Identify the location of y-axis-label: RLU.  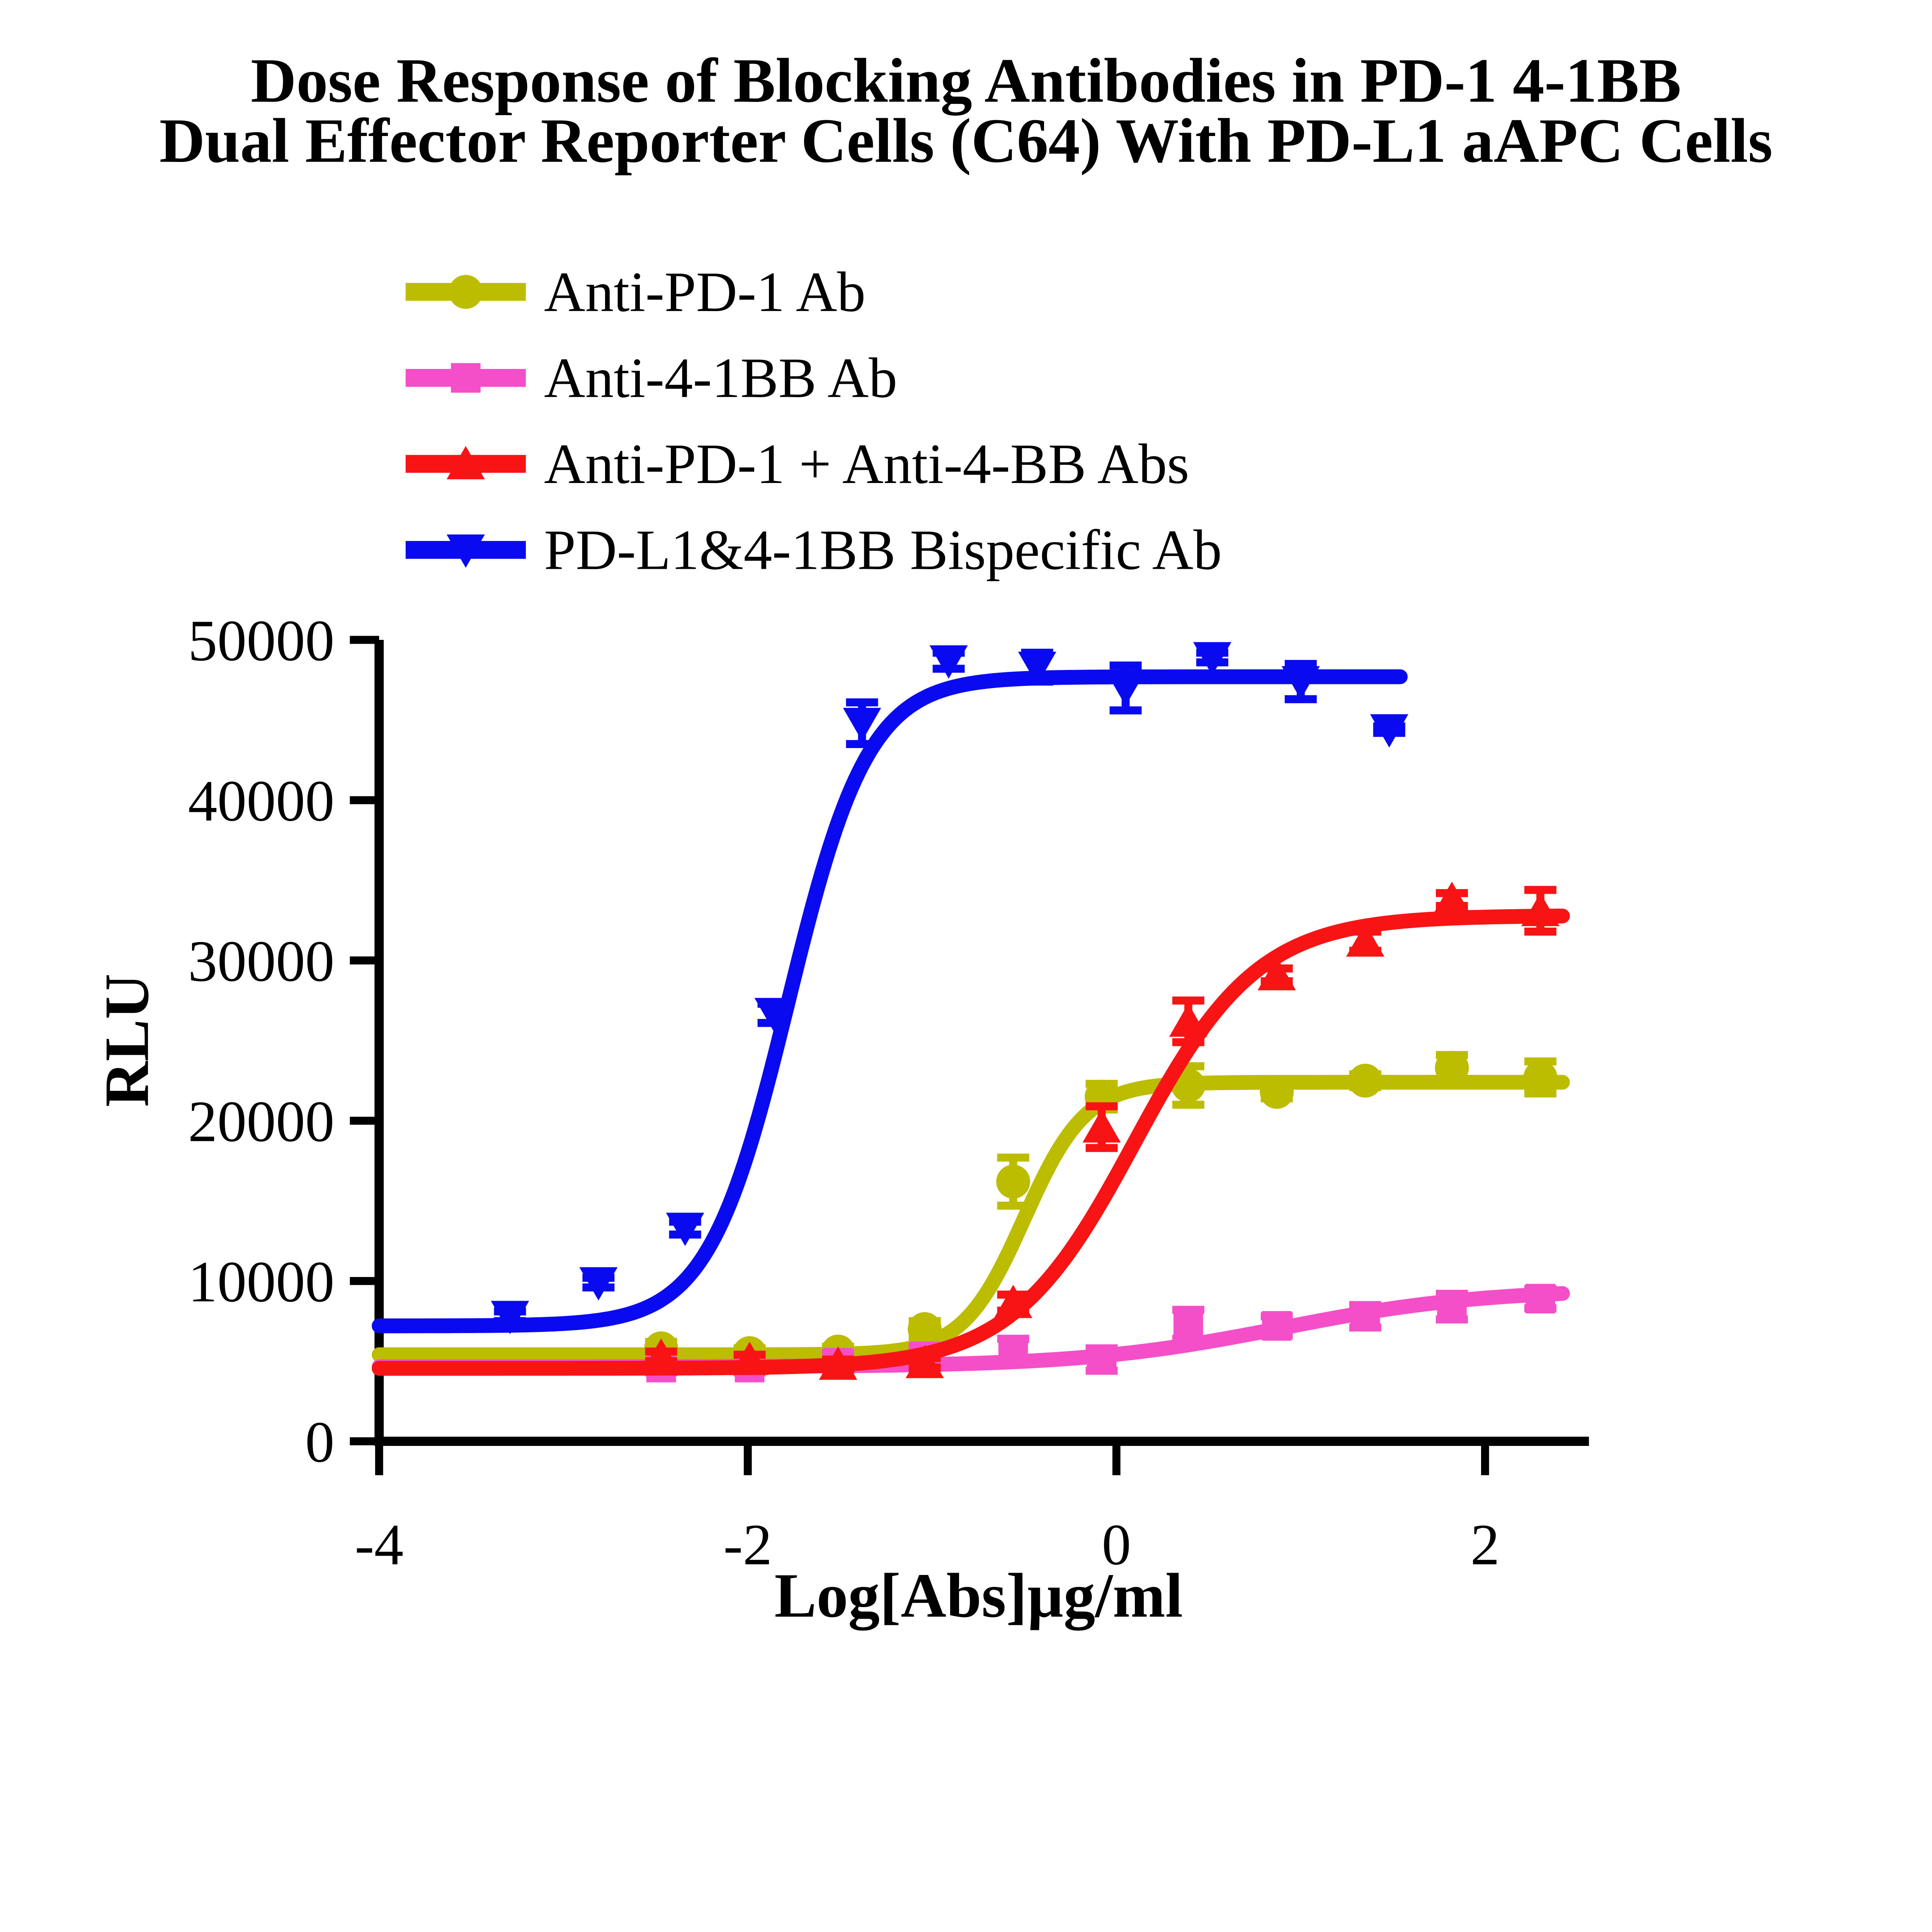
(127, 1041).